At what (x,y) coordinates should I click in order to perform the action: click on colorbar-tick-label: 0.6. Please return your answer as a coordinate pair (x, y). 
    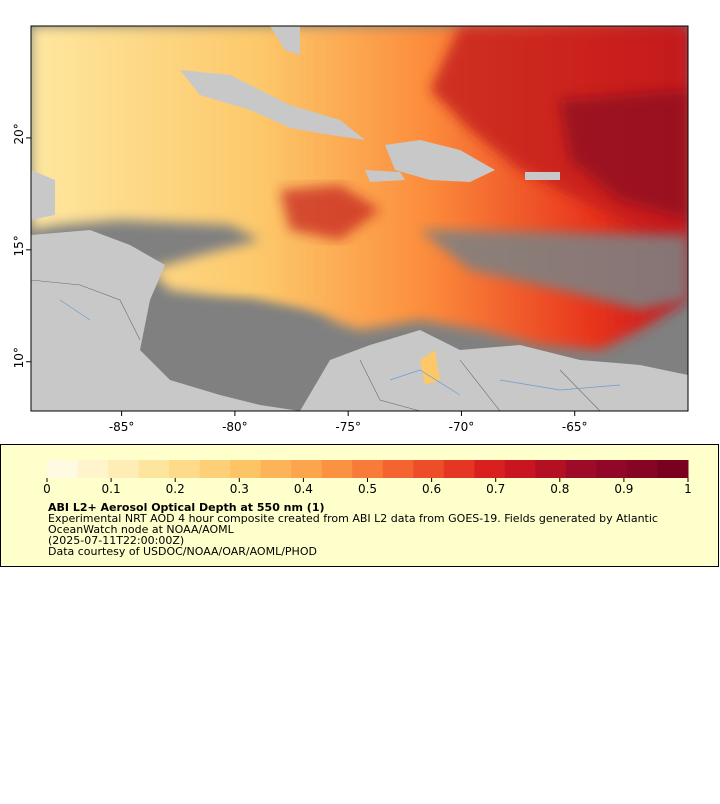
    Looking at the image, I should click on (431, 489).